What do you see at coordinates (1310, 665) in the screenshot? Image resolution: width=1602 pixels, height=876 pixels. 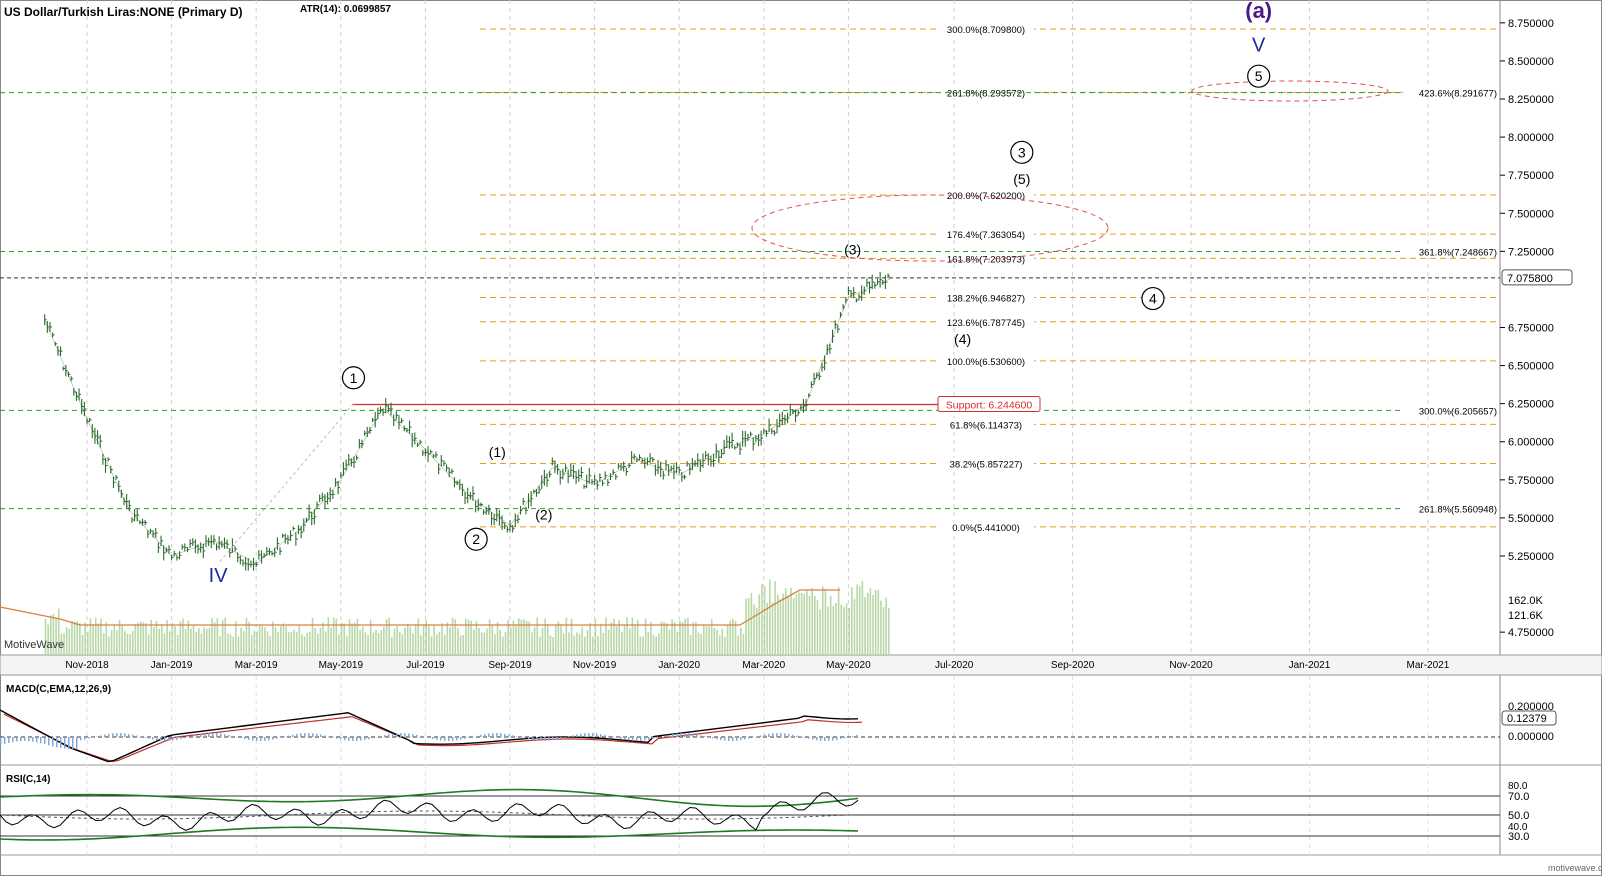 I see `time-tick-label: Jan-2021` at bounding box center [1310, 665].